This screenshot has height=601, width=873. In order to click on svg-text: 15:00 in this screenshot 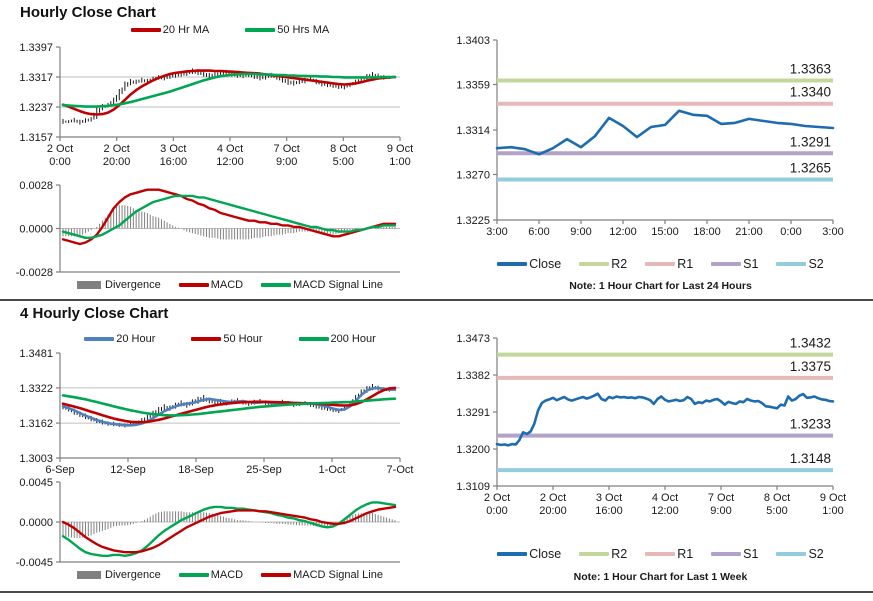, I will do `click(665, 232)`.